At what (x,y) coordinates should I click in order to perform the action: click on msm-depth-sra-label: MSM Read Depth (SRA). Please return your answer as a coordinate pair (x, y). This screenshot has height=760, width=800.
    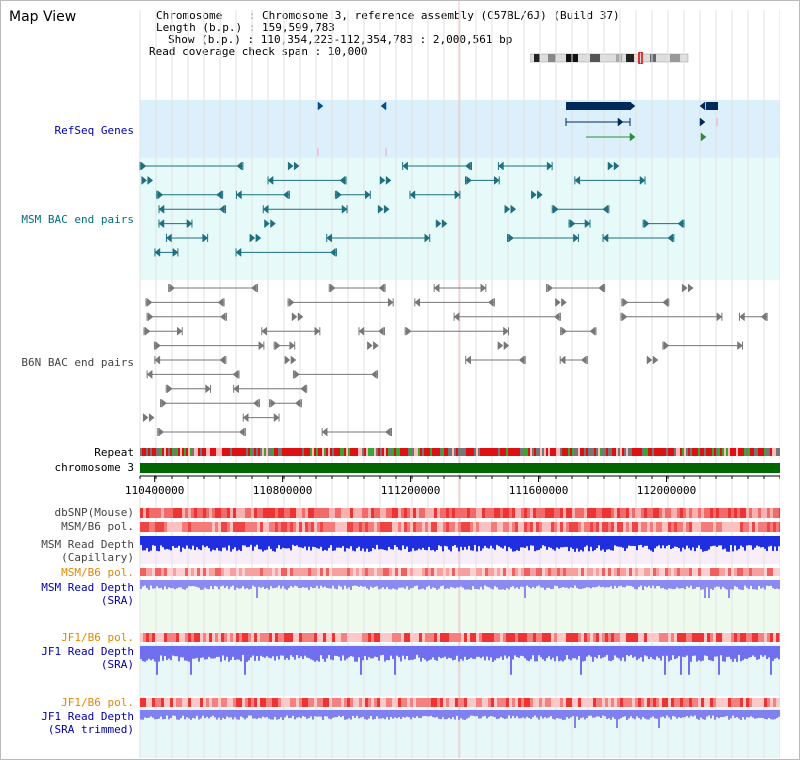
    Looking at the image, I should click on (87, 594).